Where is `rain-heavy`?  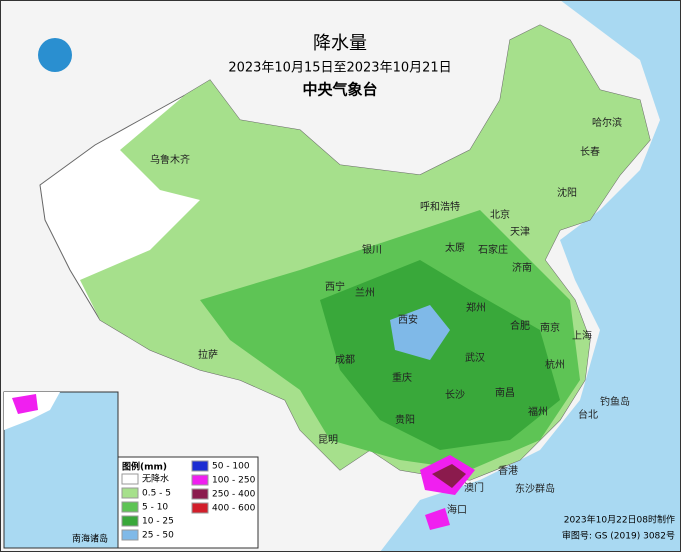
rain-heavy is located at coordinates (440, 355).